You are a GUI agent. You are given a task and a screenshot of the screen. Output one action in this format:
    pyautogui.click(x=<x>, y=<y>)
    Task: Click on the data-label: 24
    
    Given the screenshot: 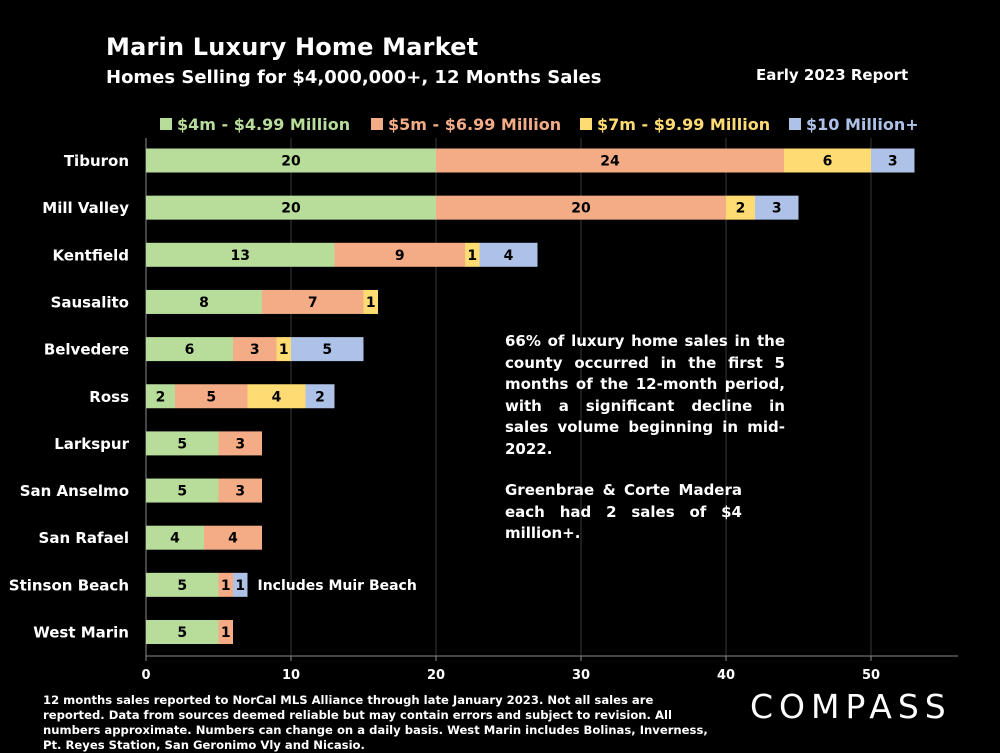 What is the action you would take?
    pyautogui.click(x=610, y=162)
    